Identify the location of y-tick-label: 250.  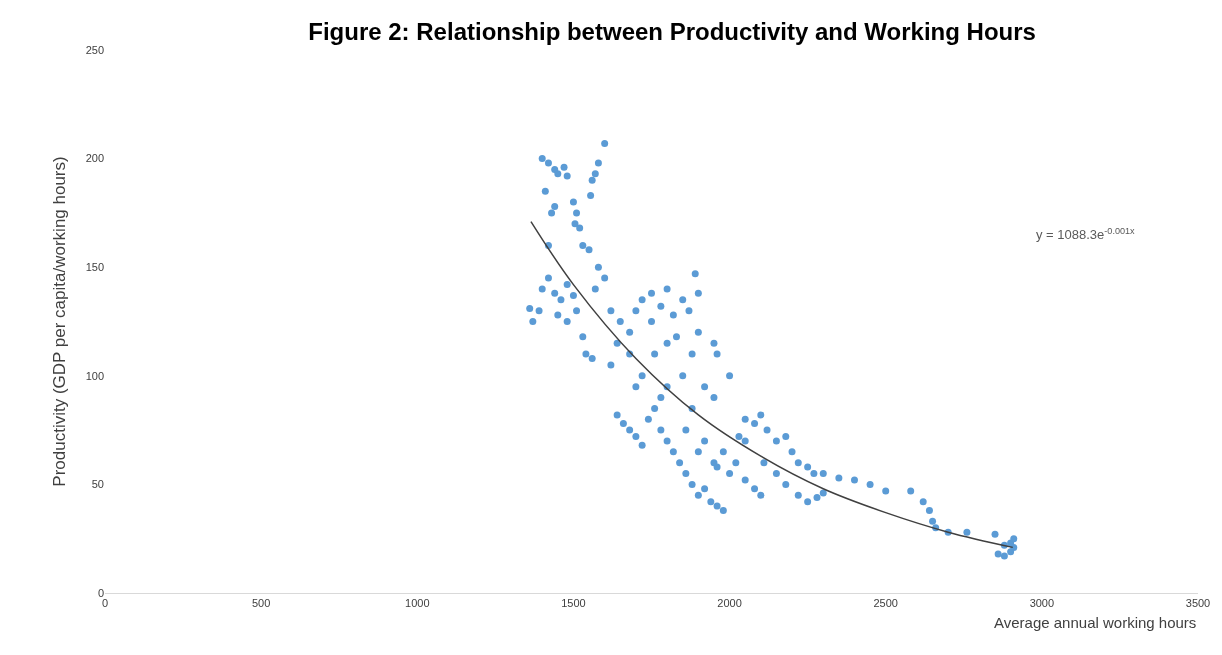
(94, 49).